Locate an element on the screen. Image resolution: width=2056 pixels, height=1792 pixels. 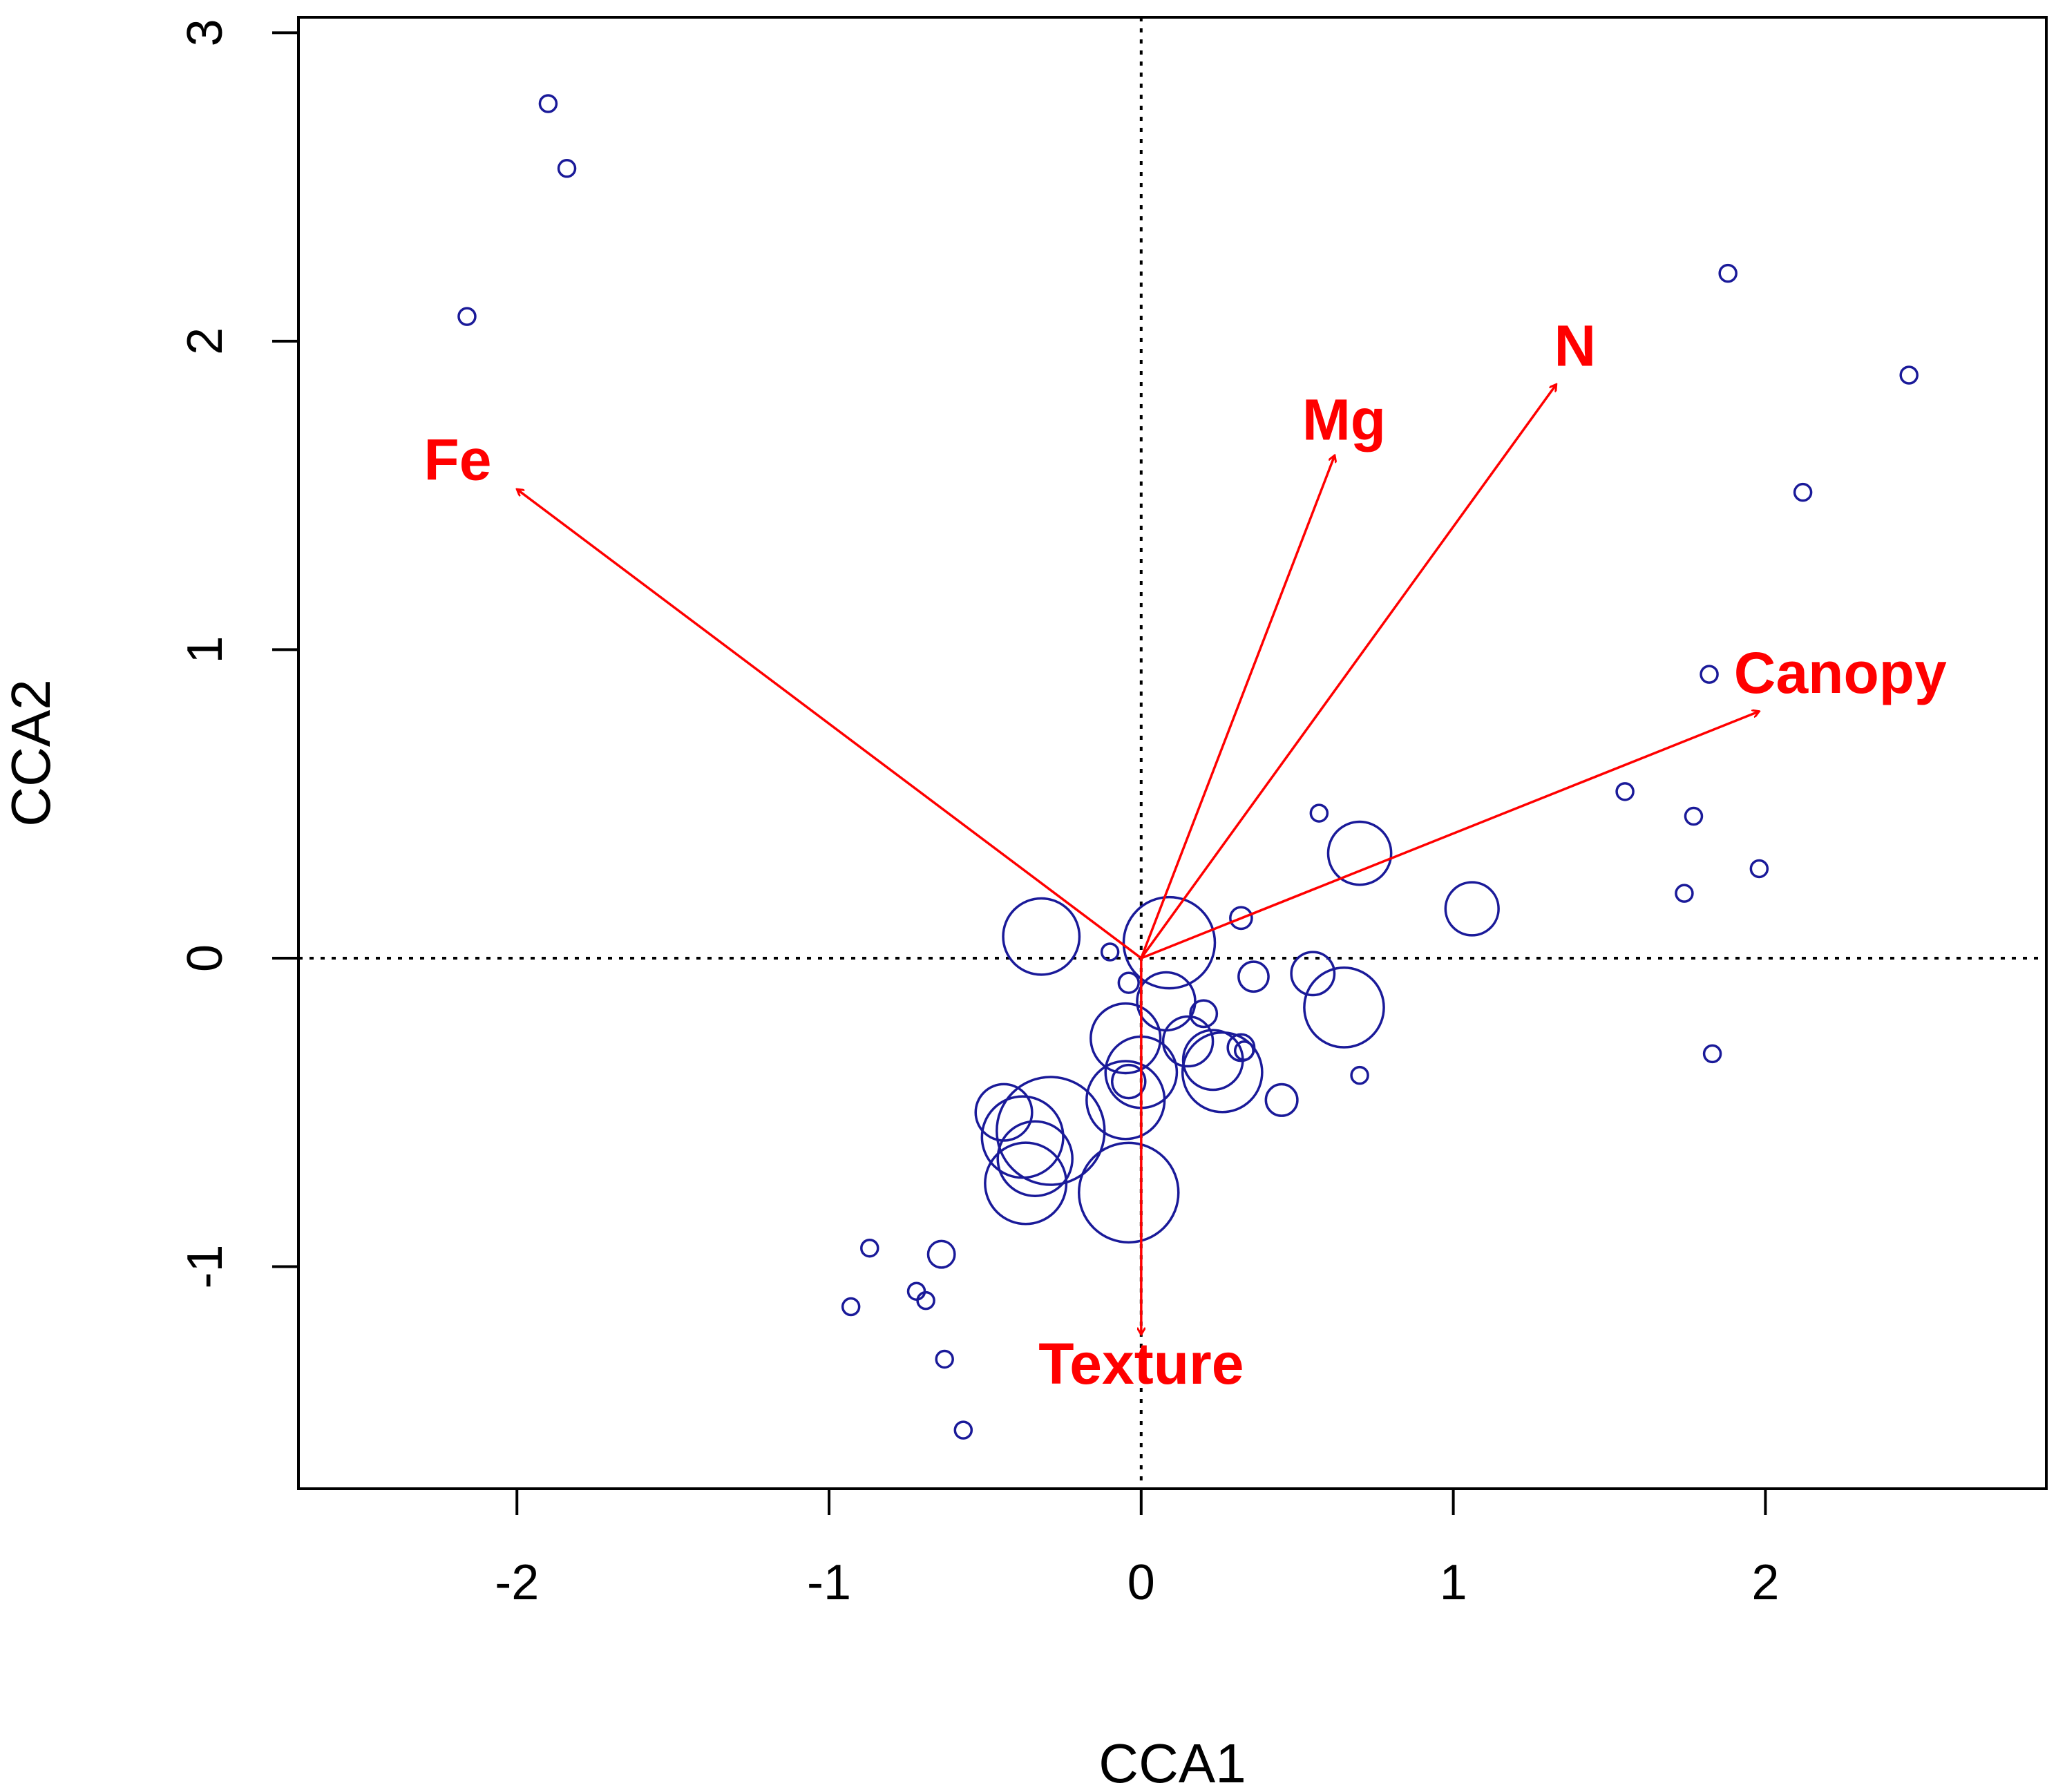
x-tick-label: 1 is located at coordinates (1453, 1582).